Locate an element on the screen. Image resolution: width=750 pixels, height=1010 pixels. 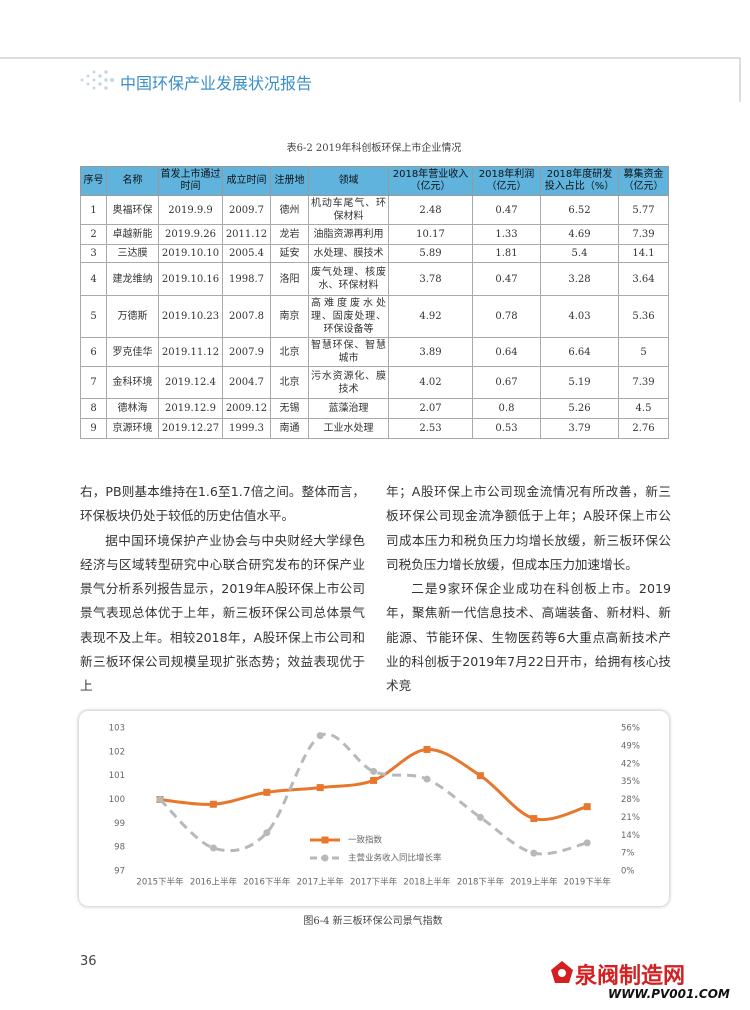
table-cell: 3.64 is located at coordinates (643, 279).